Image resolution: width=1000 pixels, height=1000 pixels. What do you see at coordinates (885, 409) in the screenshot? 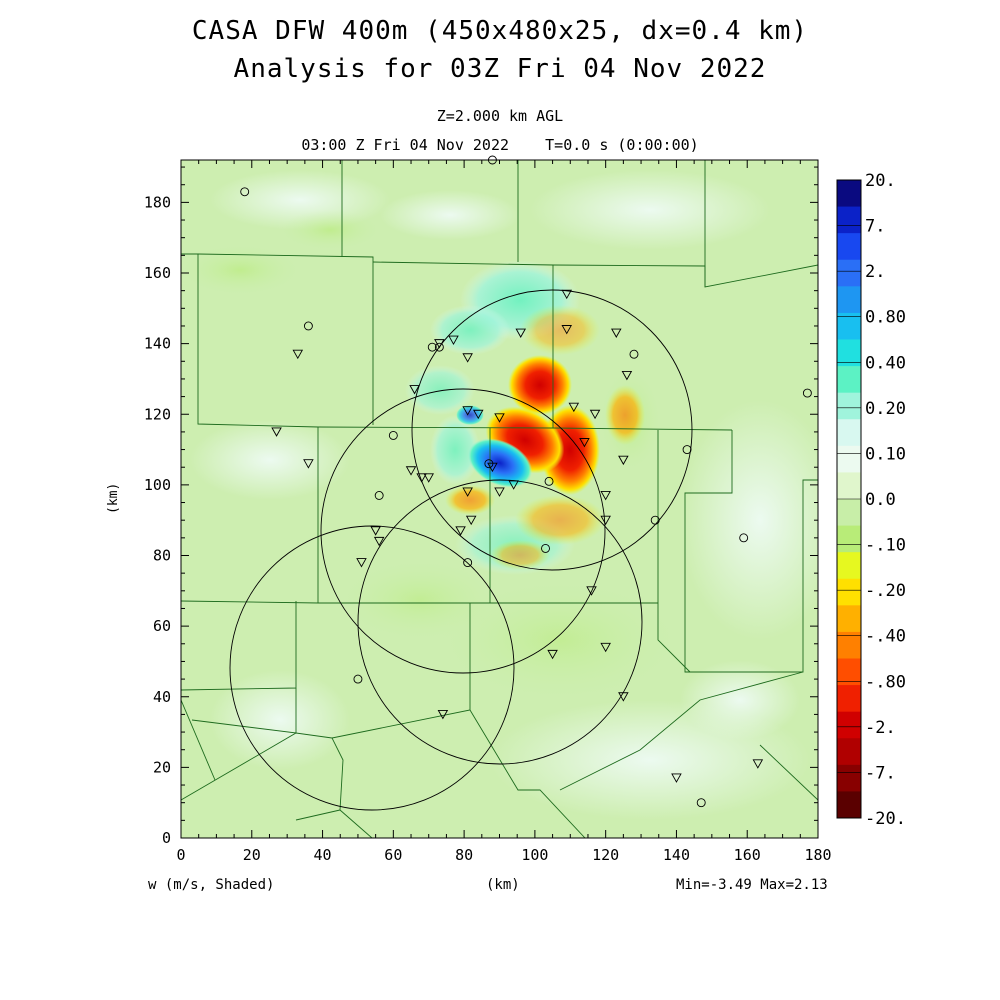
I see `colorbar-label: 0.20` at bounding box center [885, 409].